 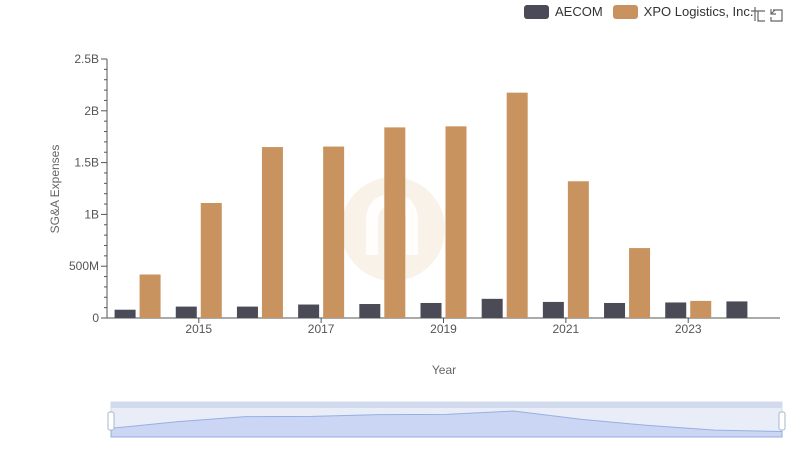 I want to click on legend-swatch-aecom, so click(x=536, y=11).